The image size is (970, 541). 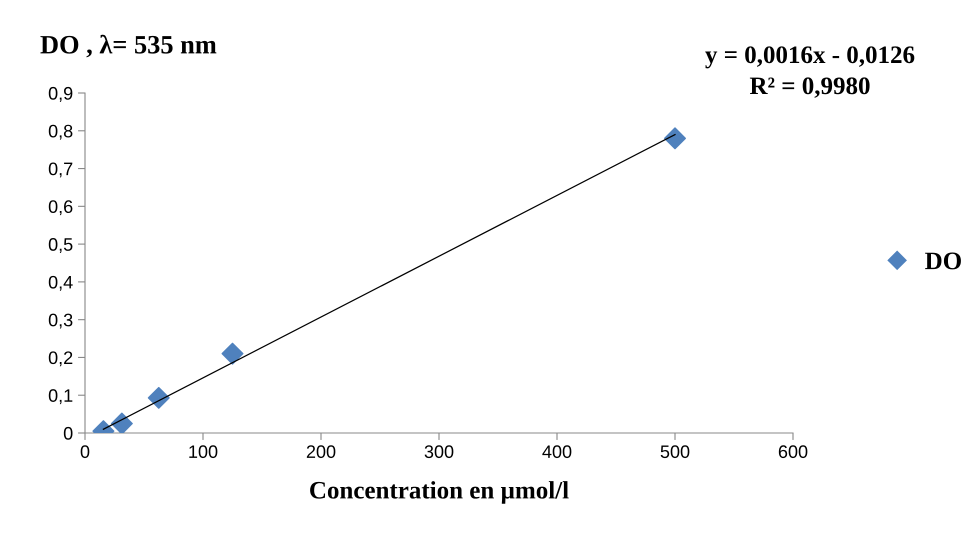 I want to click on x-tick-label: 600, so click(x=793, y=451).